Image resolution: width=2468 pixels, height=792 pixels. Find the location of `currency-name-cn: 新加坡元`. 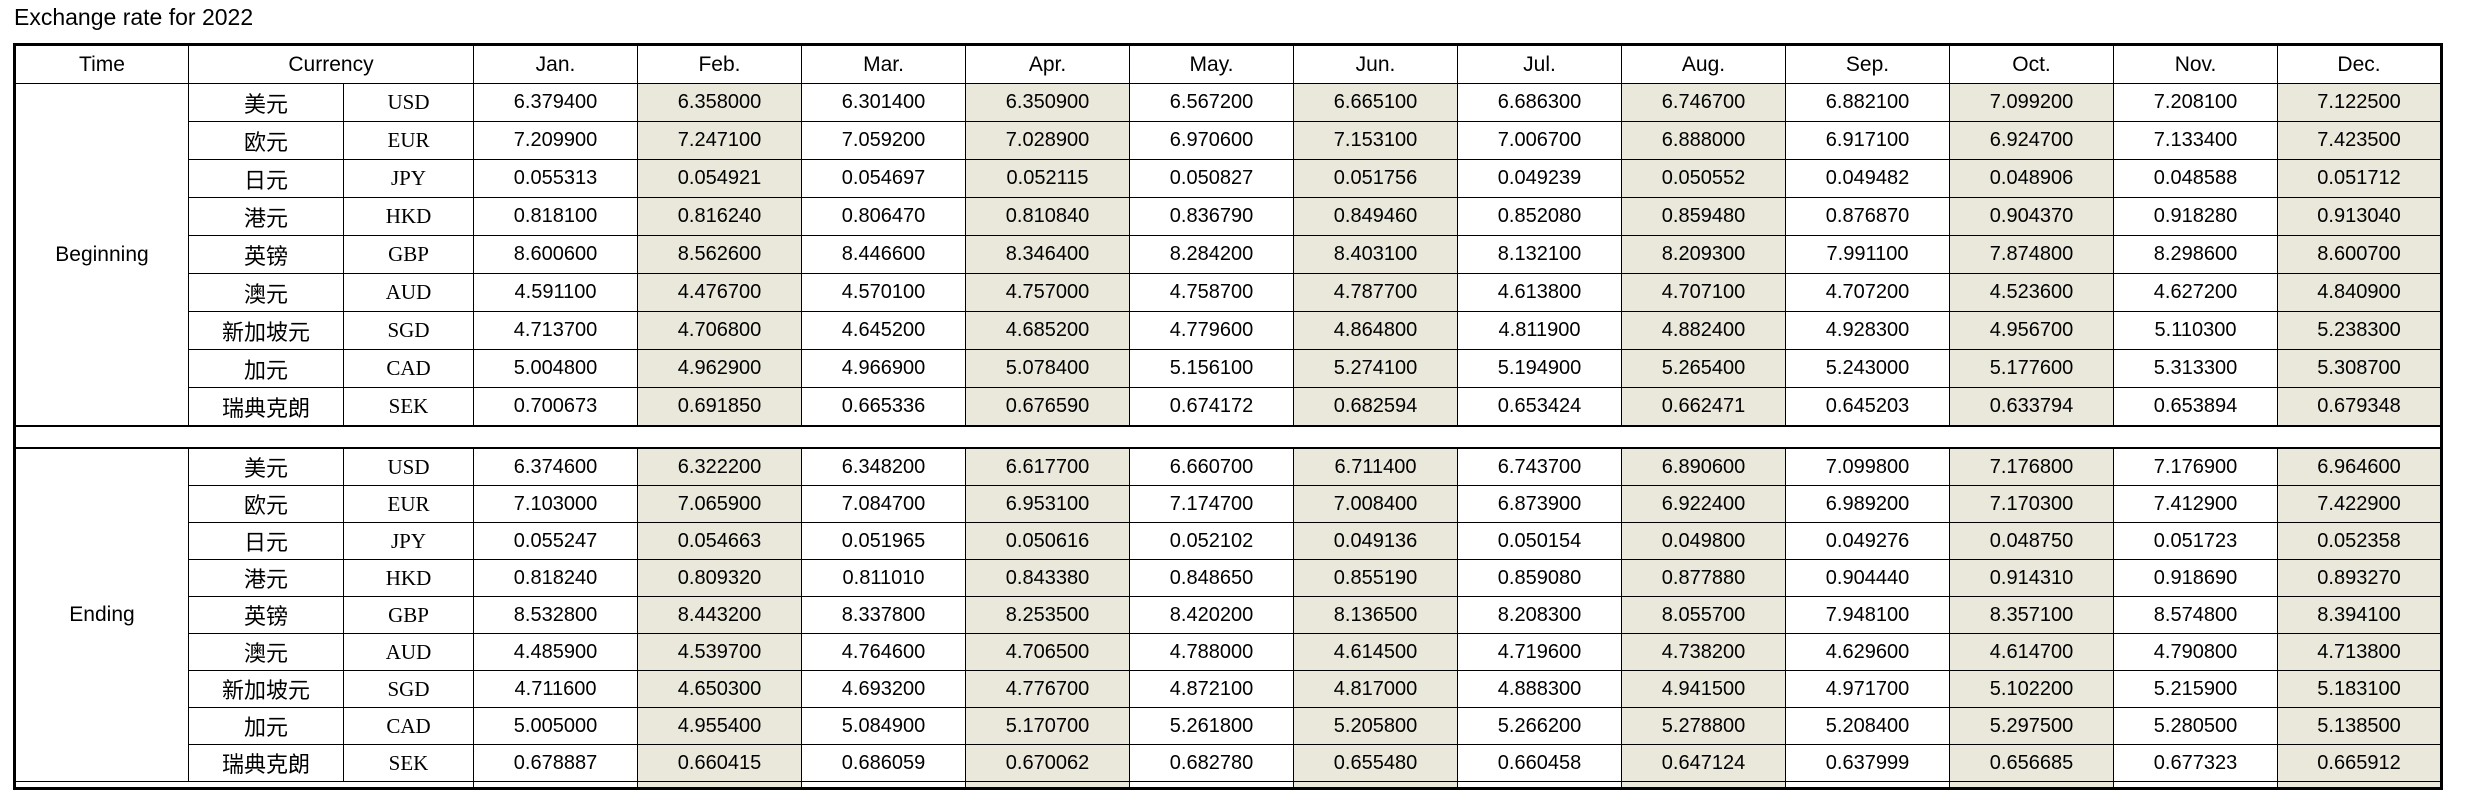

currency-name-cn: 新加坡元 is located at coordinates (266, 330).